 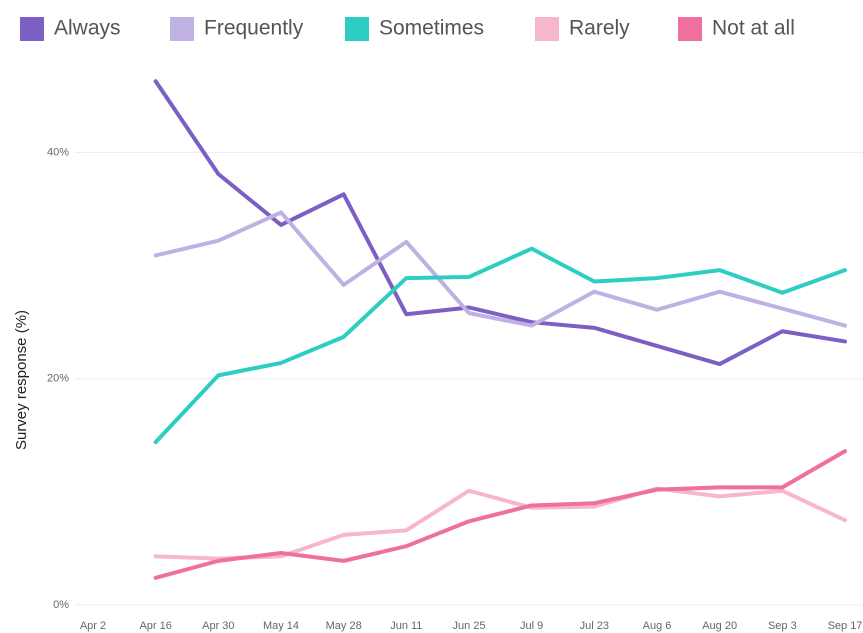 What do you see at coordinates (406, 626) in the screenshot?
I see `x-tick-label: Jun 11` at bounding box center [406, 626].